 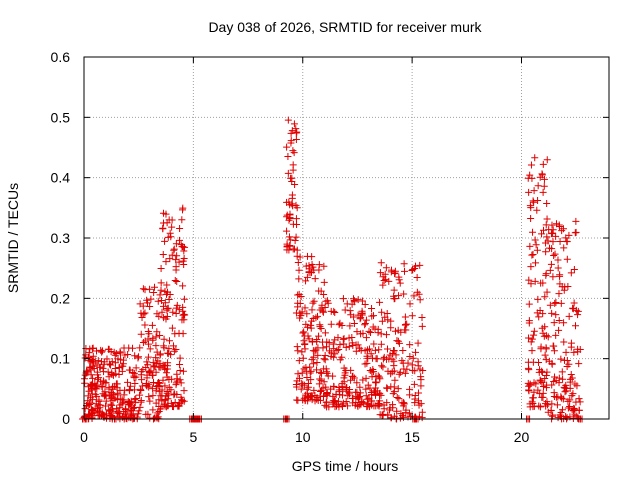 I want to click on y-tick-label: 0.6, so click(x=61, y=57).